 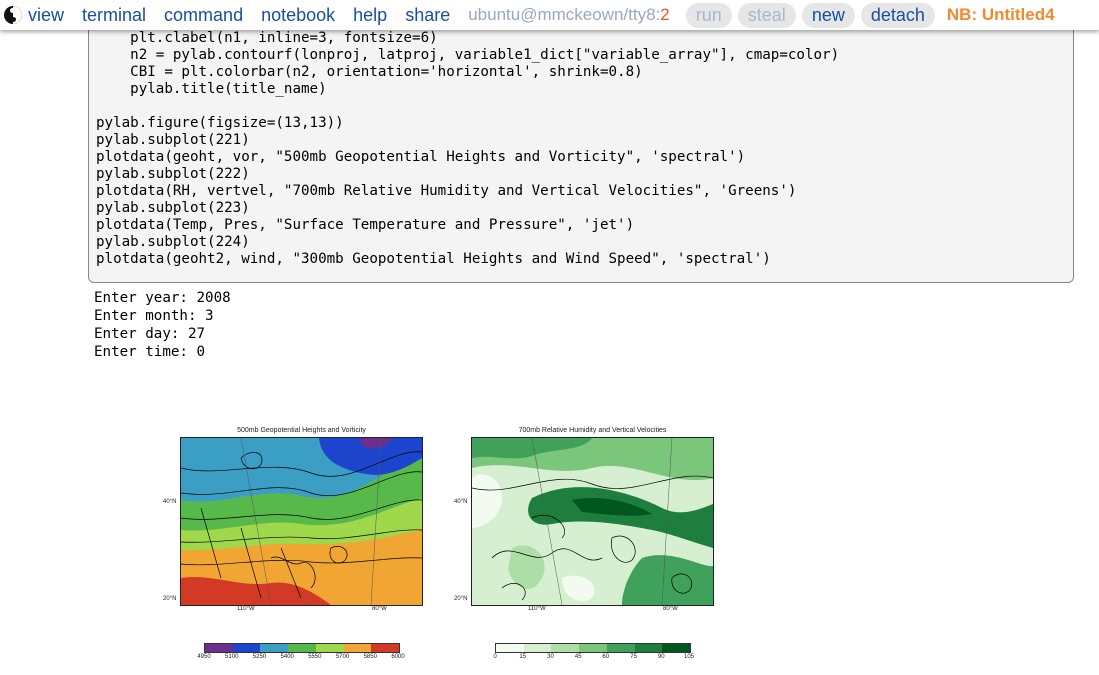 What do you see at coordinates (301, 430) in the screenshot?
I see `plot1-title: 500mb Geopotential Heights and Vorticity` at bounding box center [301, 430].